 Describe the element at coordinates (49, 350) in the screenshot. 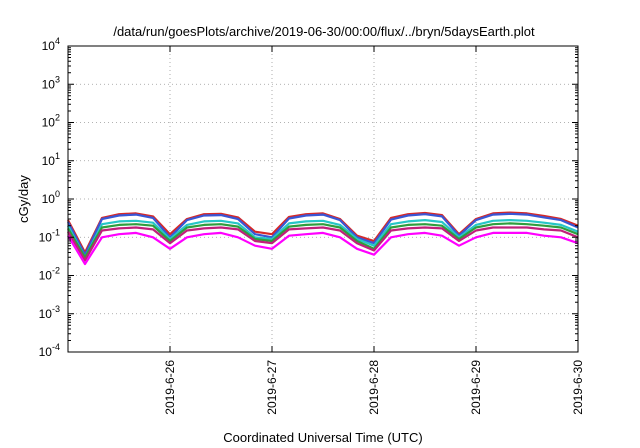

I see `y-tick-label: 10⁻⁴` at that location.